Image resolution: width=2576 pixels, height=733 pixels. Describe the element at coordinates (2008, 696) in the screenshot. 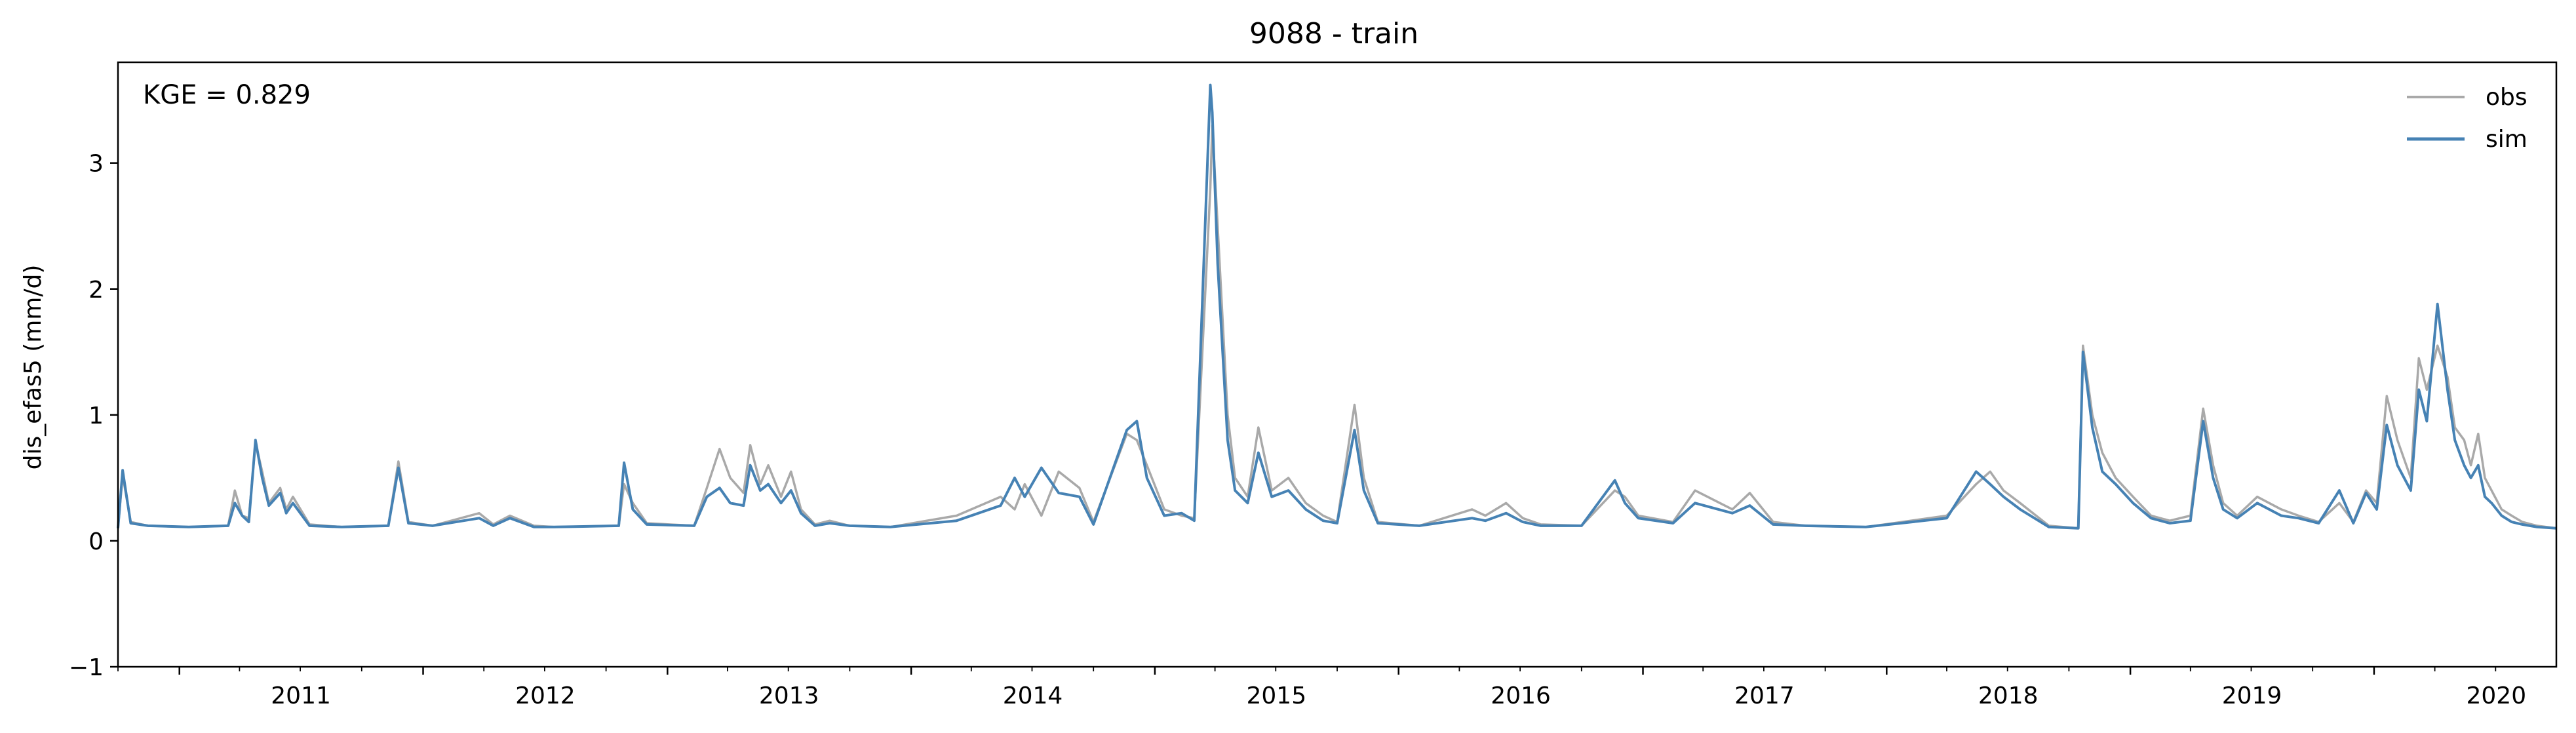

I see `x-tick-label: 2018` at that location.